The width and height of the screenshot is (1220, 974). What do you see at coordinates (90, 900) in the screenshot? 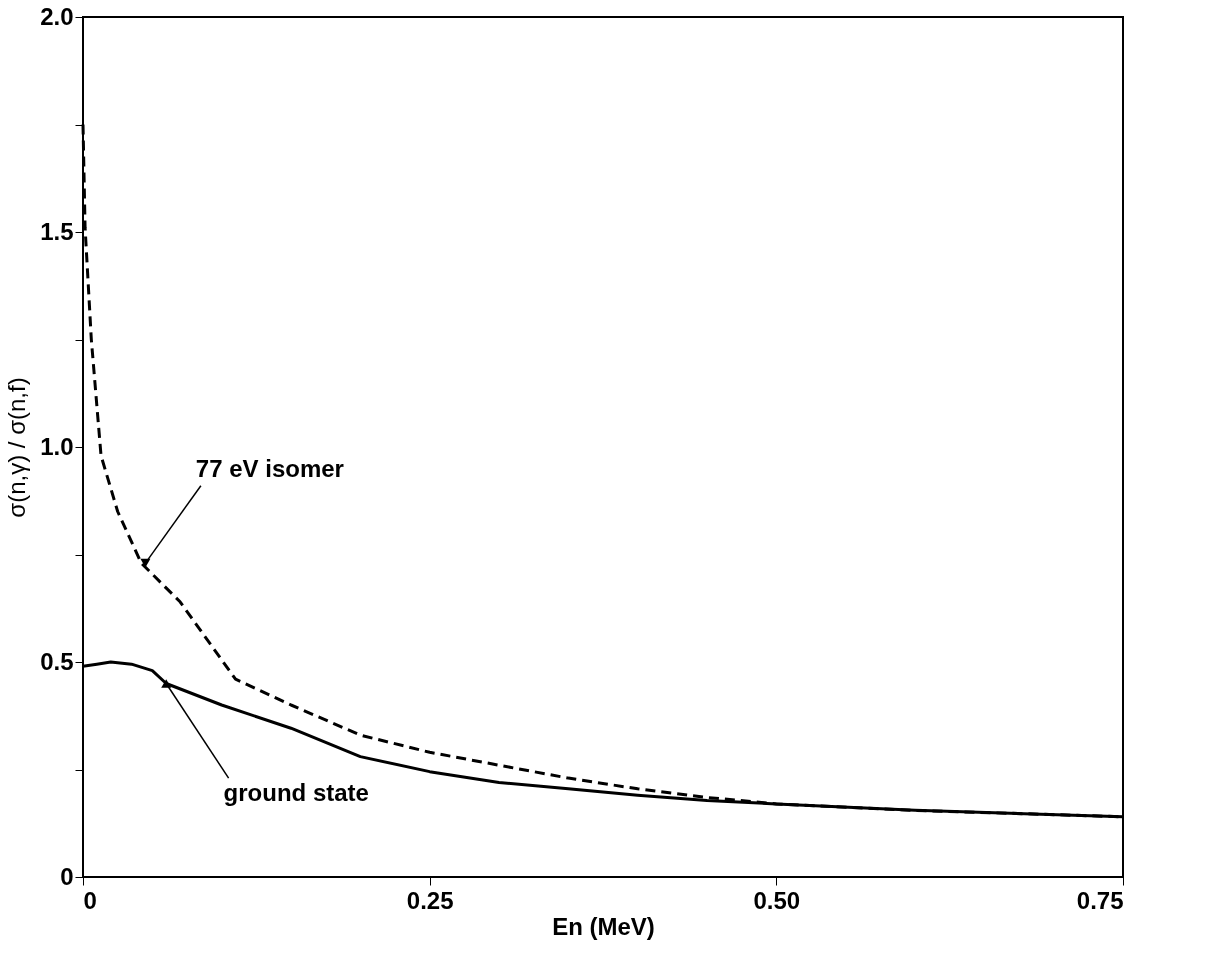
I see `x-tick-label: 0` at bounding box center [90, 900].